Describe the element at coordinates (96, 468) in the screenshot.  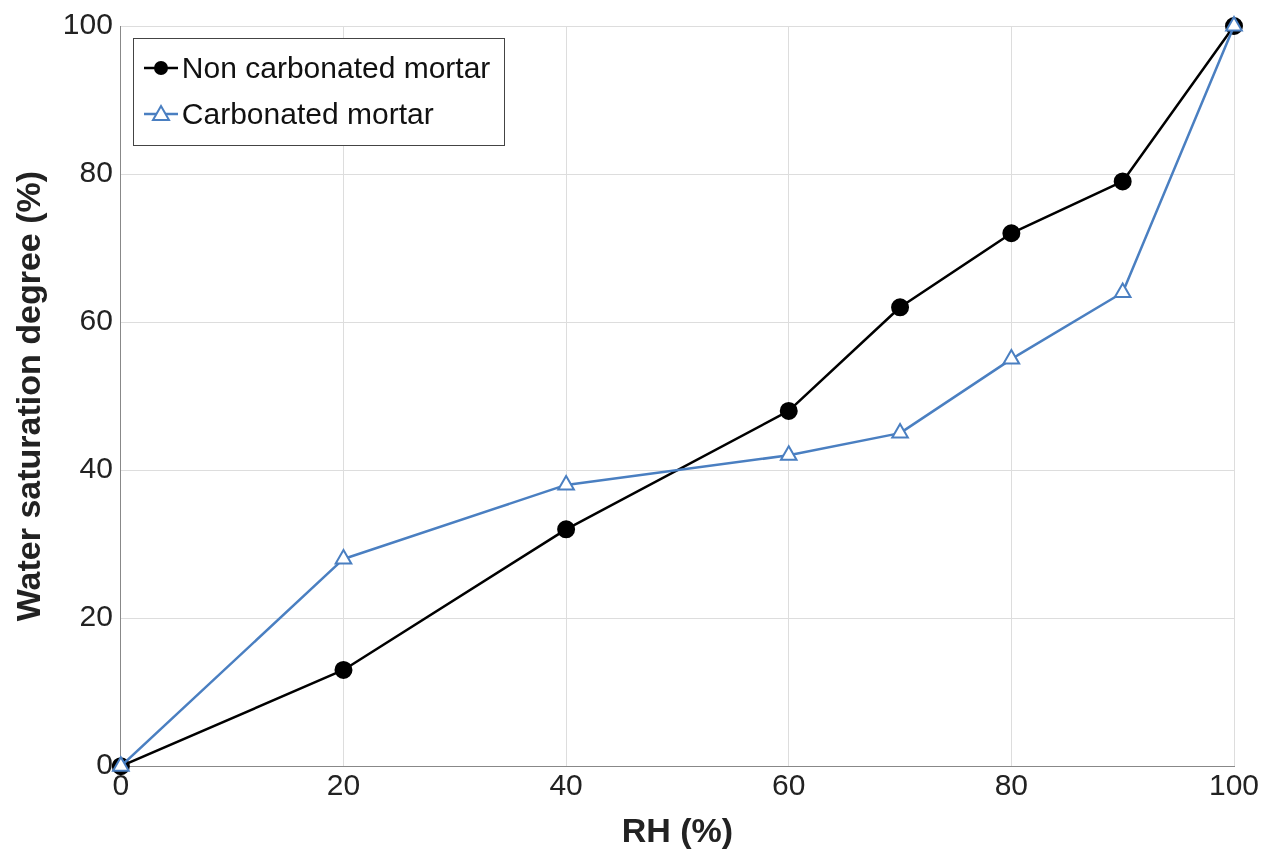
I see `y-tick-label: 40` at that location.